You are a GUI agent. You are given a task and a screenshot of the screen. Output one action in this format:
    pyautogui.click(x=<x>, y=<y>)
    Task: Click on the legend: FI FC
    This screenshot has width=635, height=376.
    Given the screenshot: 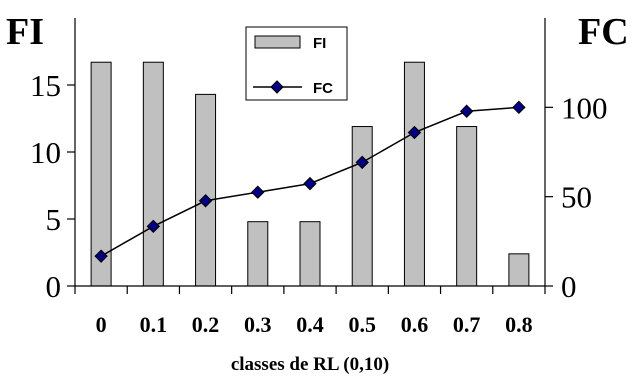 What is the action you would take?
    pyautogui.click(x=296, y=63)
    